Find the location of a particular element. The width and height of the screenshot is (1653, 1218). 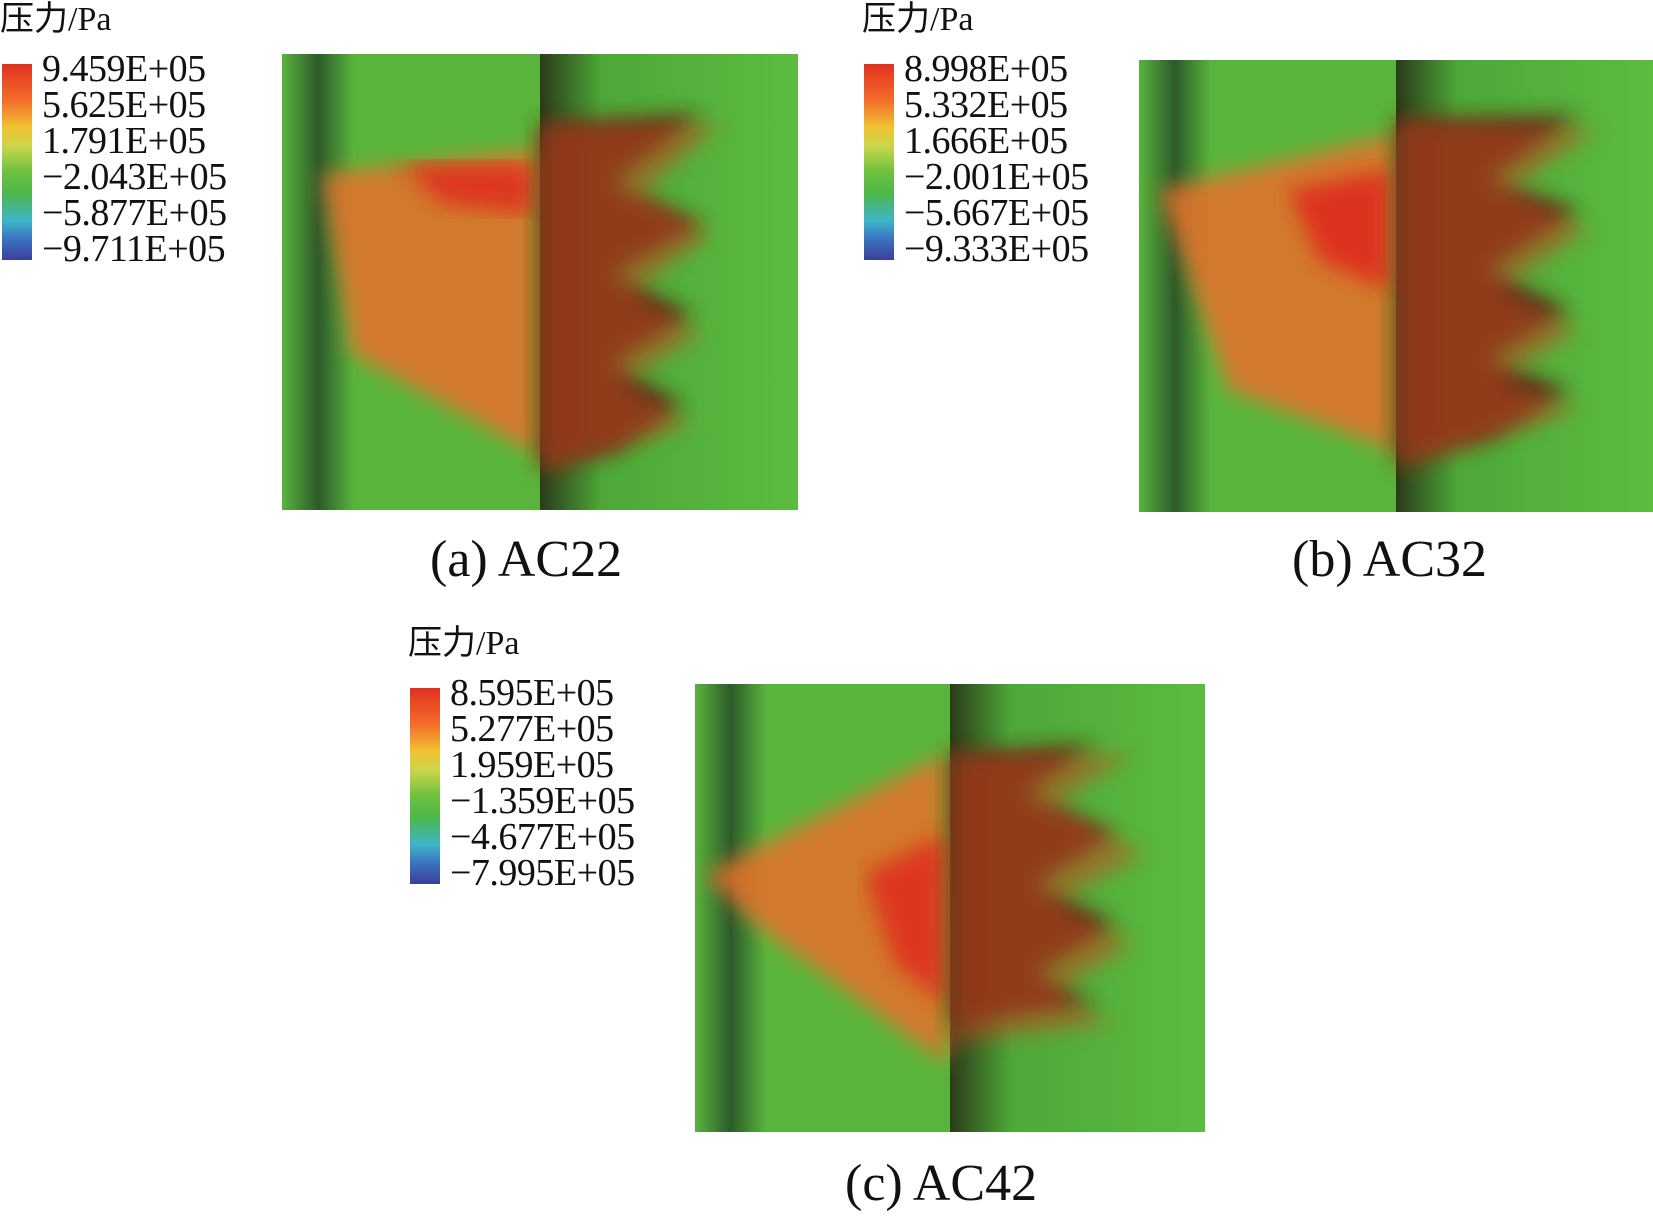

caption-b: (b) AC32 is located at coordinates (1389, 559).